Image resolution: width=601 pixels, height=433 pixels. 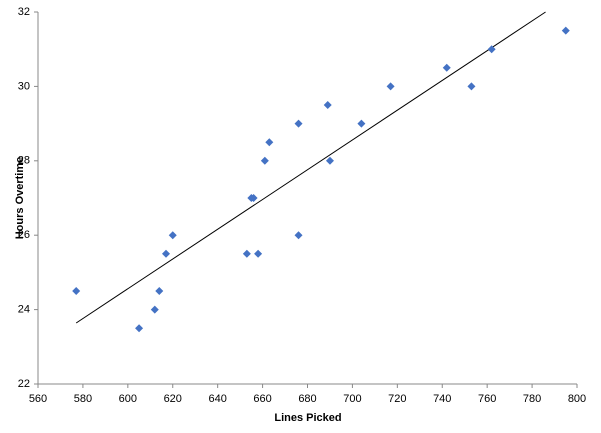 What do you see at coordinates (487, 399) in the screenshot?
I see `x-tick-label: 760` at bounding box center [487, 399].